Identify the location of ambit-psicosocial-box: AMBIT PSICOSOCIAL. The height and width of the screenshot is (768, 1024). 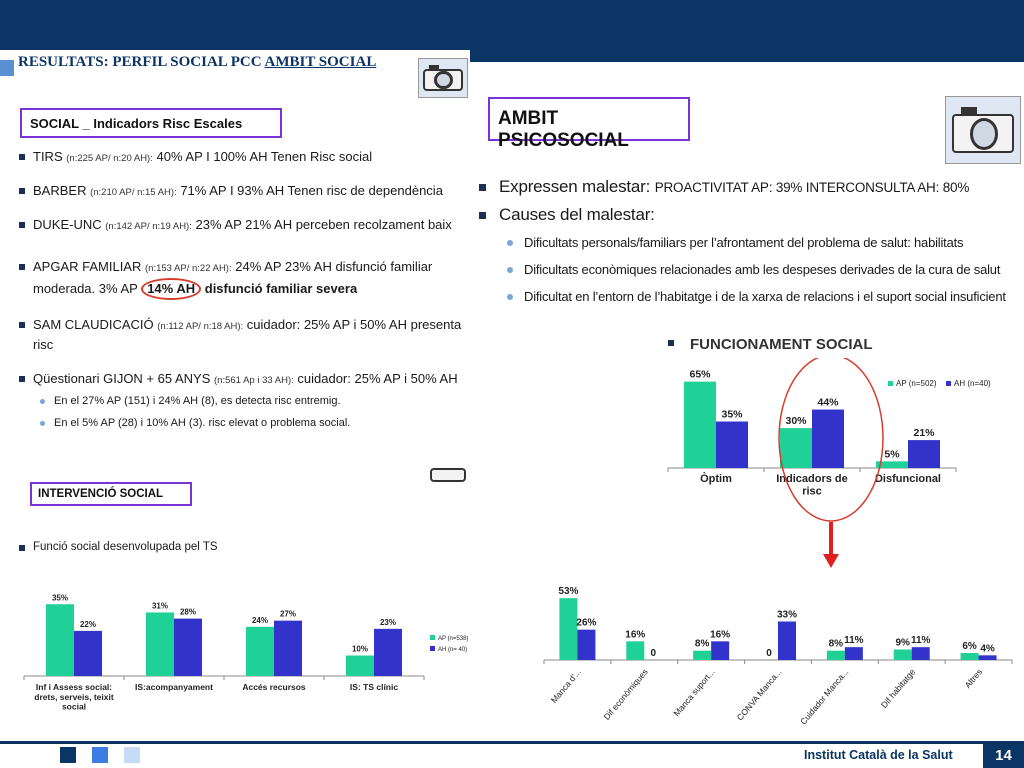
(589, 124).